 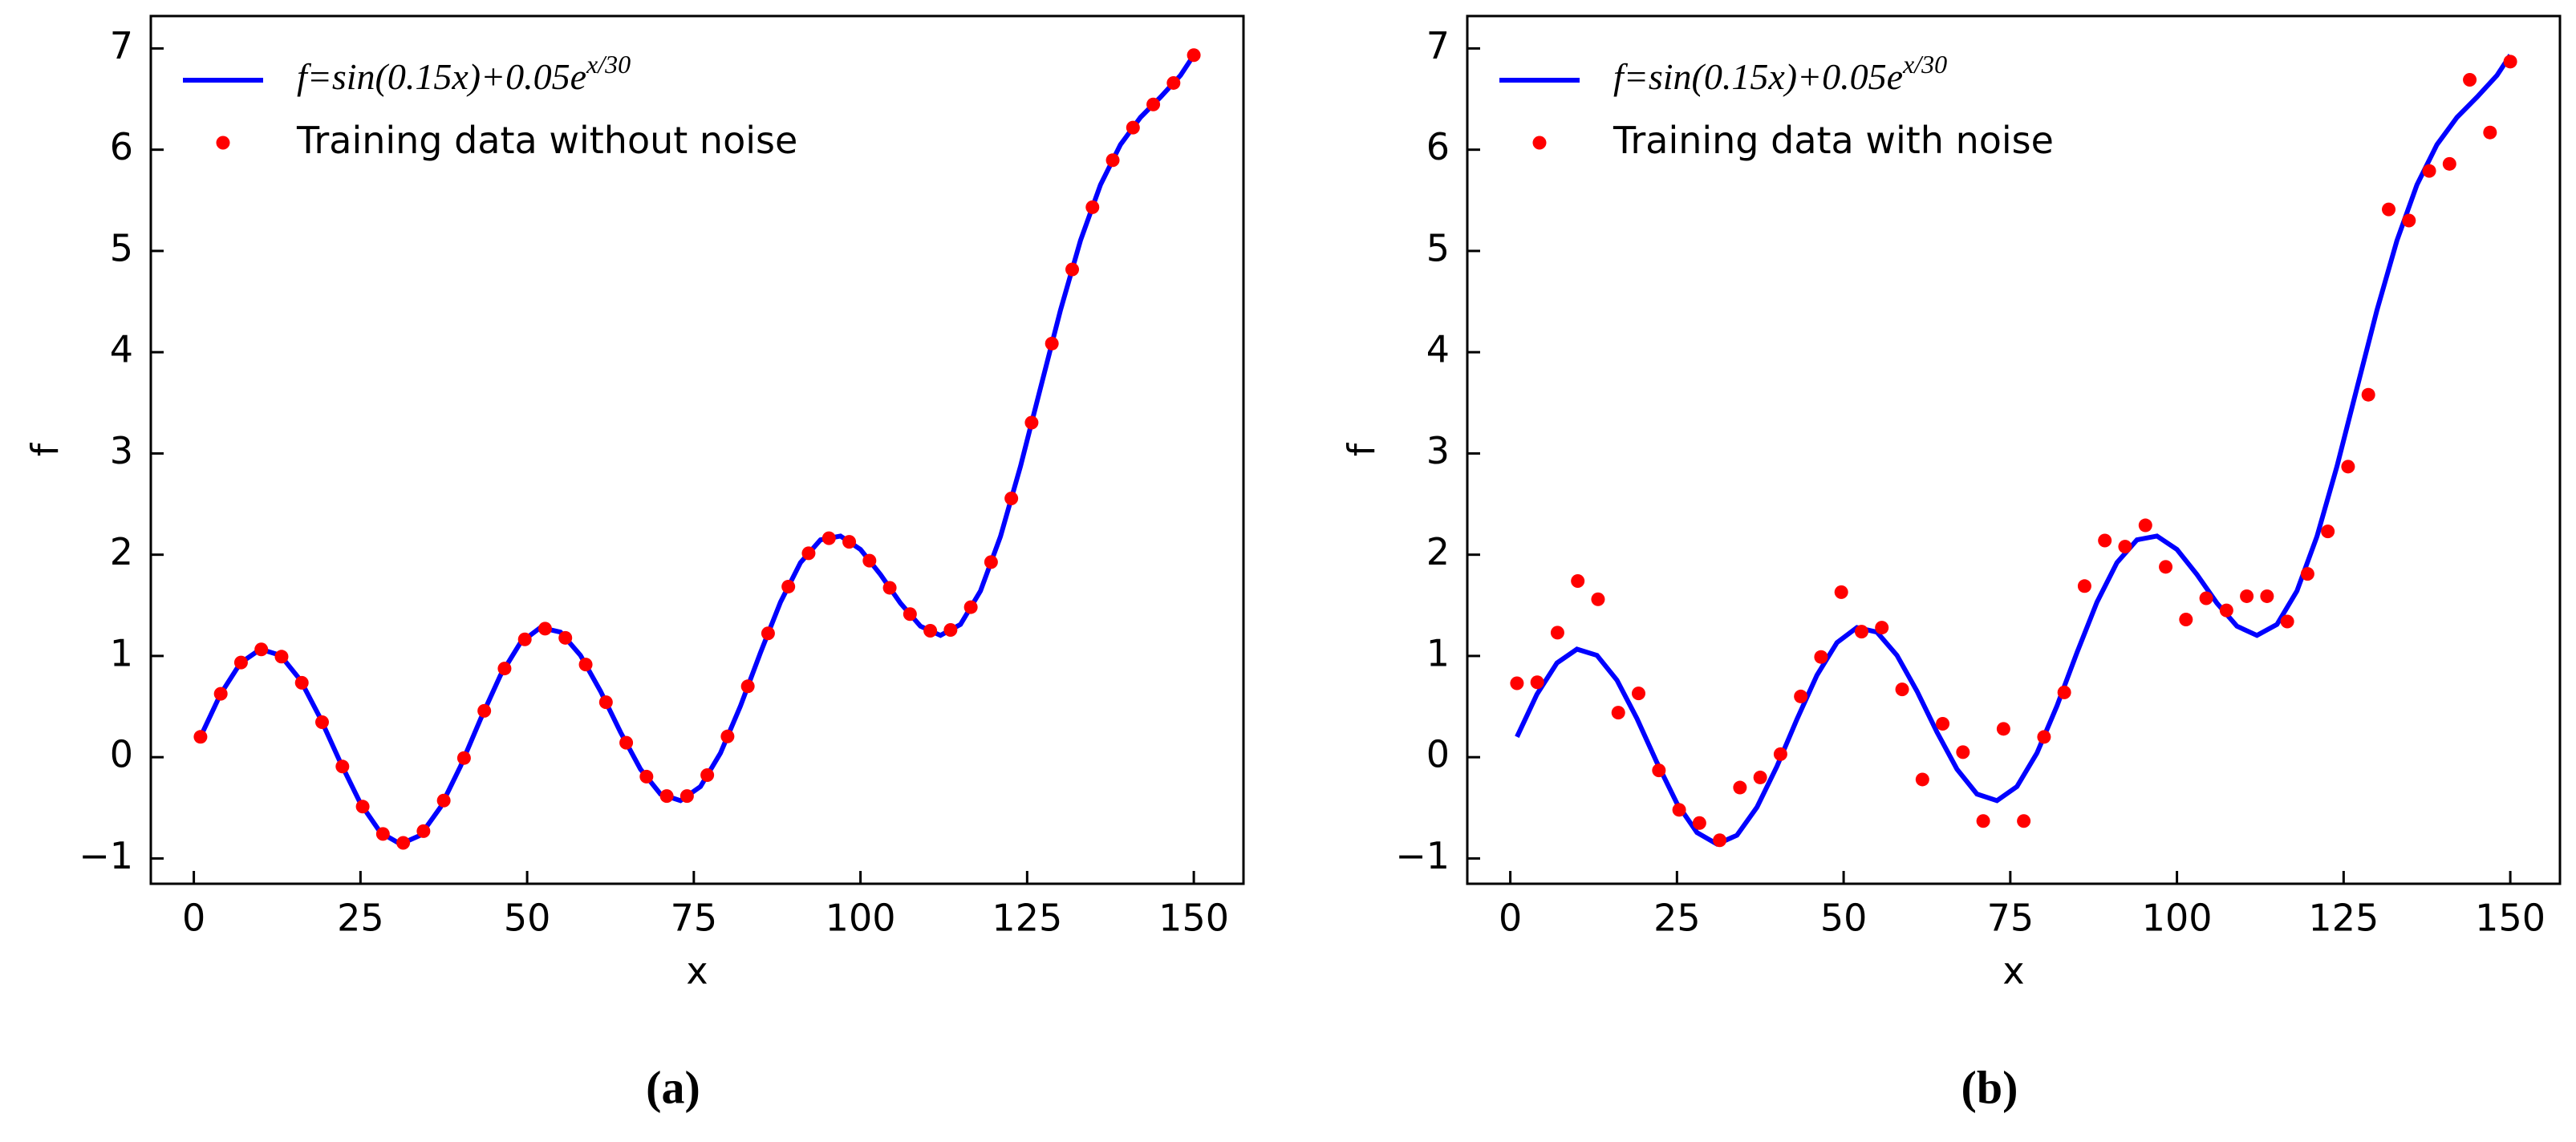 I want to click on caption: (a), so click(x=673, y=1087).